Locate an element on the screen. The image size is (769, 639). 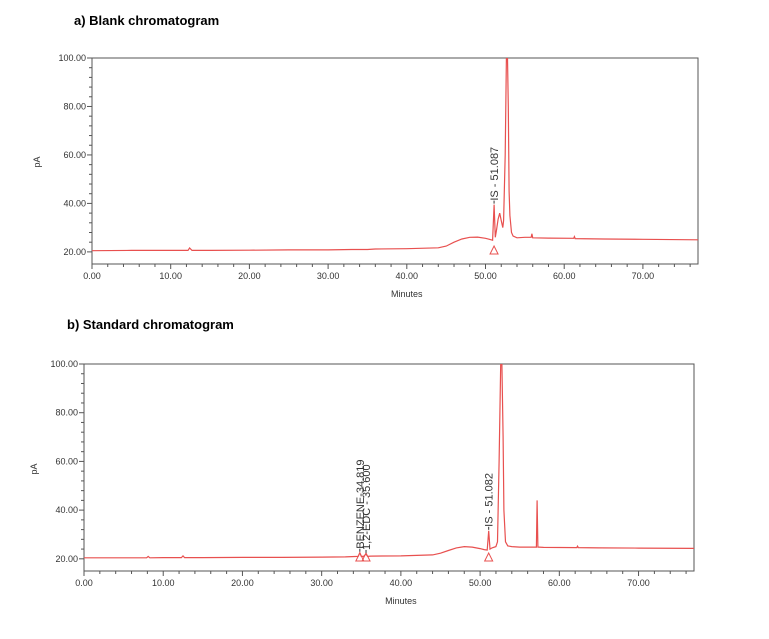
peak-label: BENZENE-34.819 is located at coordinates (361, 503).